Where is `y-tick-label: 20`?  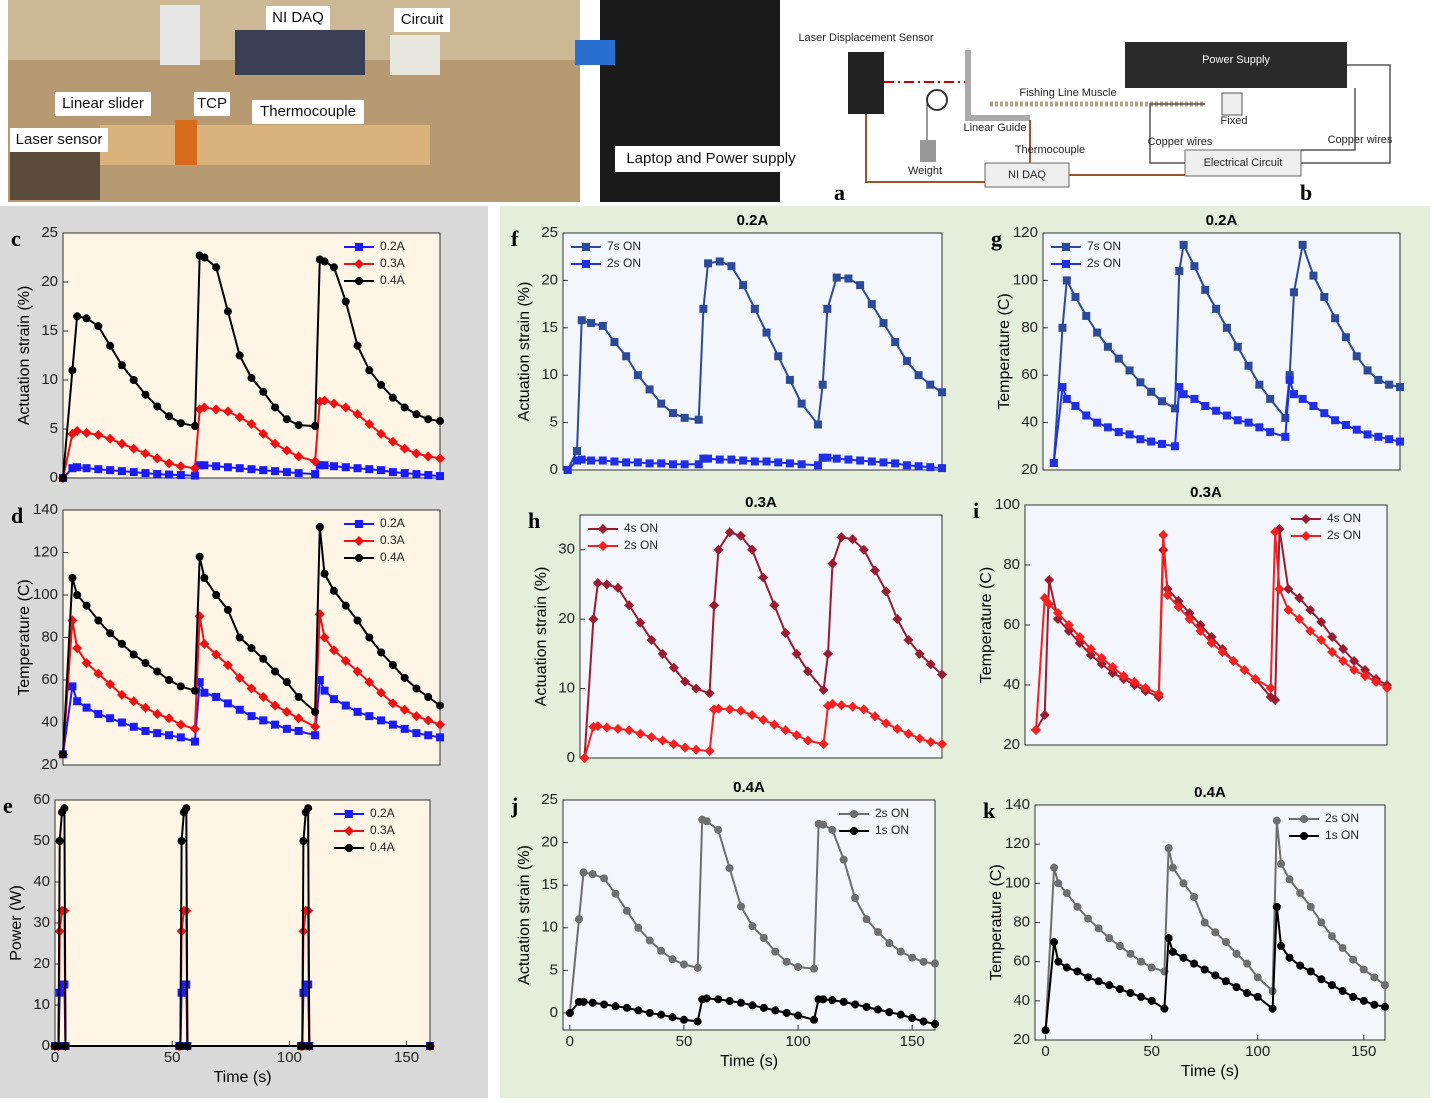
y-tick-label: 20 is located at coordinates (49, 281).